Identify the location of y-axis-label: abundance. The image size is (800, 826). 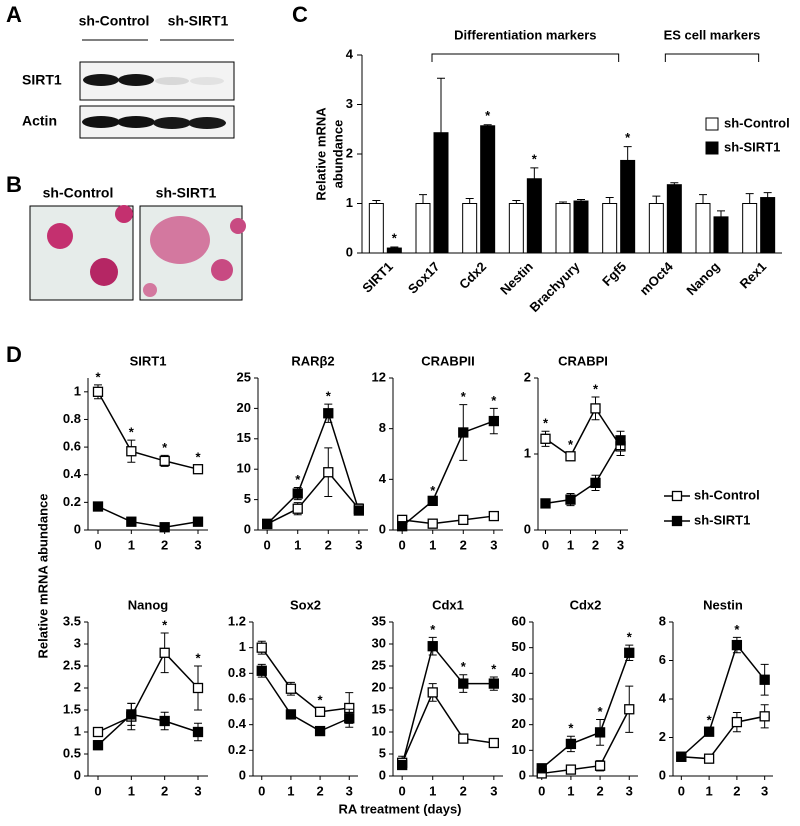
(337, 154).